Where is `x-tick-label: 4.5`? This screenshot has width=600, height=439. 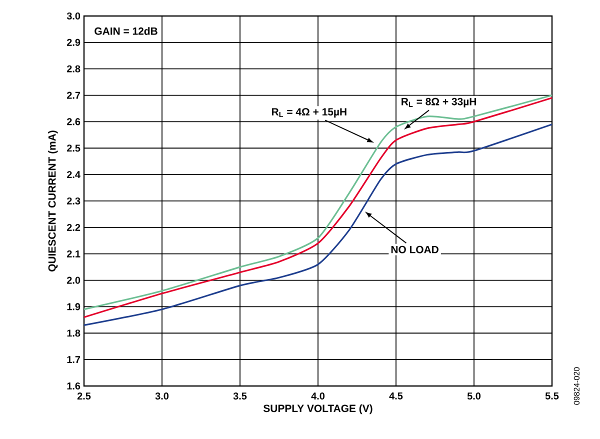
x-tick-label: 4.5 is located at coordinates (396, 396).